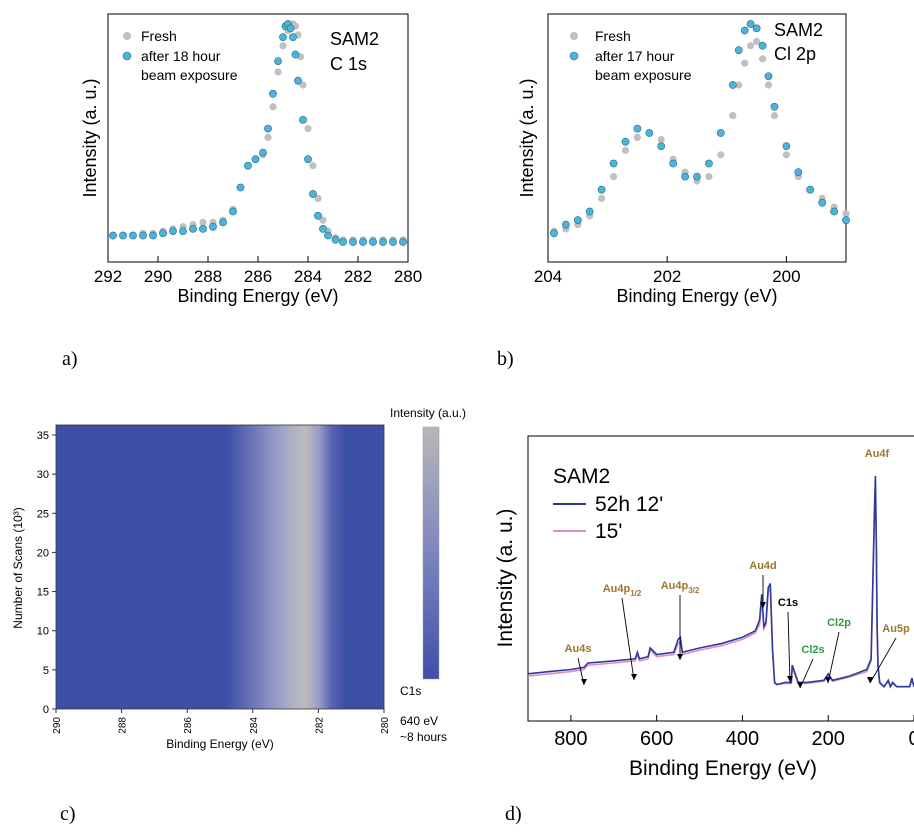 Image resolution: width=914 pixels, height=835 pixels. What do you see at coordinates (635, 56) in the screenshot?
I see `legend-entry-exposed-line1: after 17 hour` at bounding box center [635, 56].